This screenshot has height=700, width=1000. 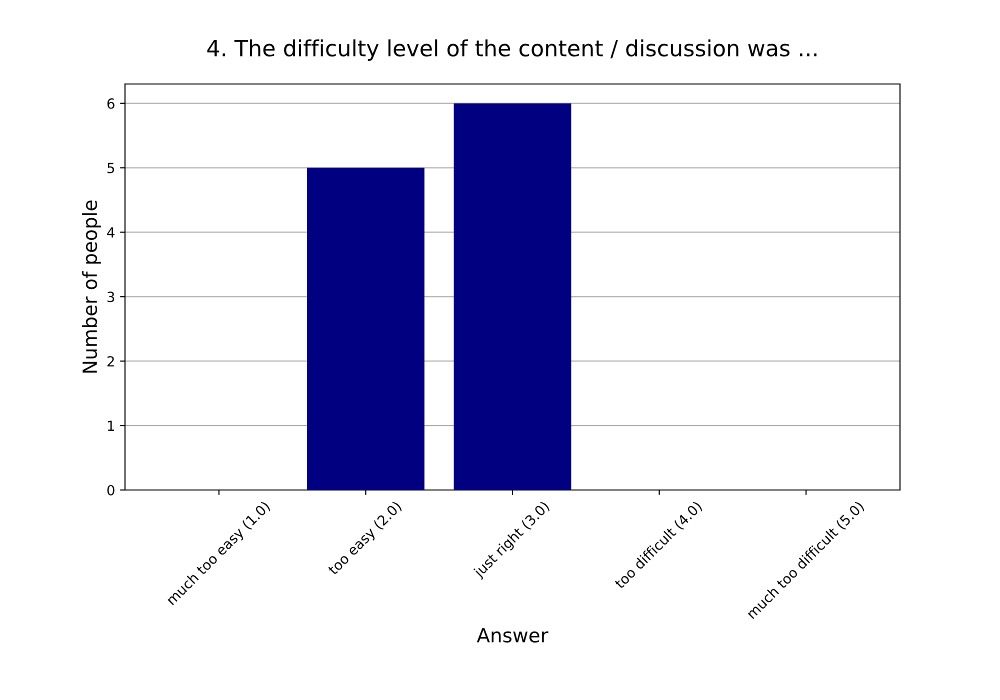 What do you see at coordinates (110, 232) in the screenshot?
I see `y-tick-label: 4` at bounding box center [110, 232].